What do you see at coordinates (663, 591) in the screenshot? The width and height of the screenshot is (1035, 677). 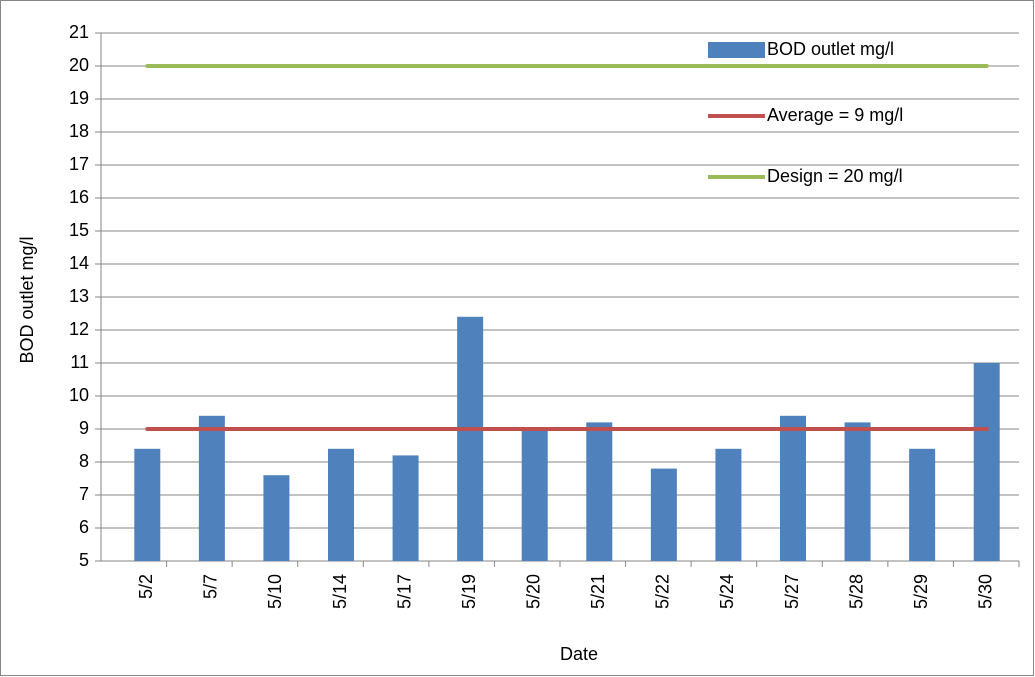 I see `x-tick-label: 5/22` at bounding box center [663, 591].